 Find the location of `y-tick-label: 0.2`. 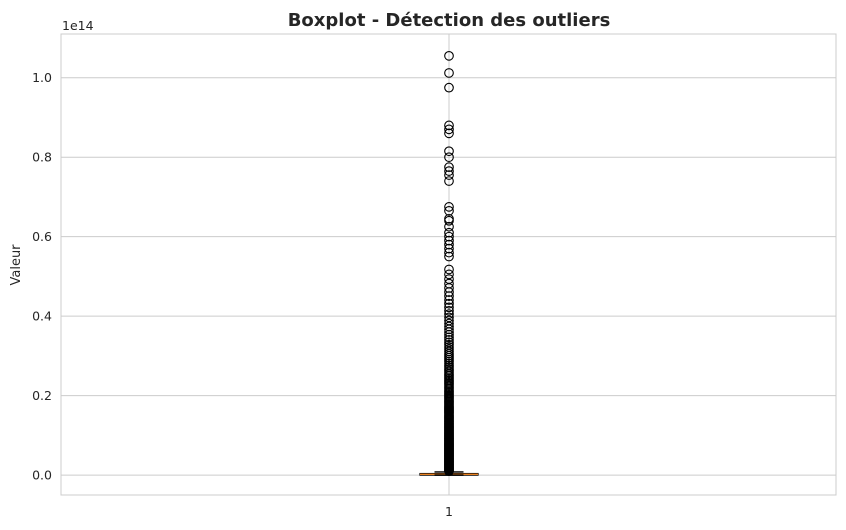

y-tick-label: 0.2 is located at coordinates (42, 395).